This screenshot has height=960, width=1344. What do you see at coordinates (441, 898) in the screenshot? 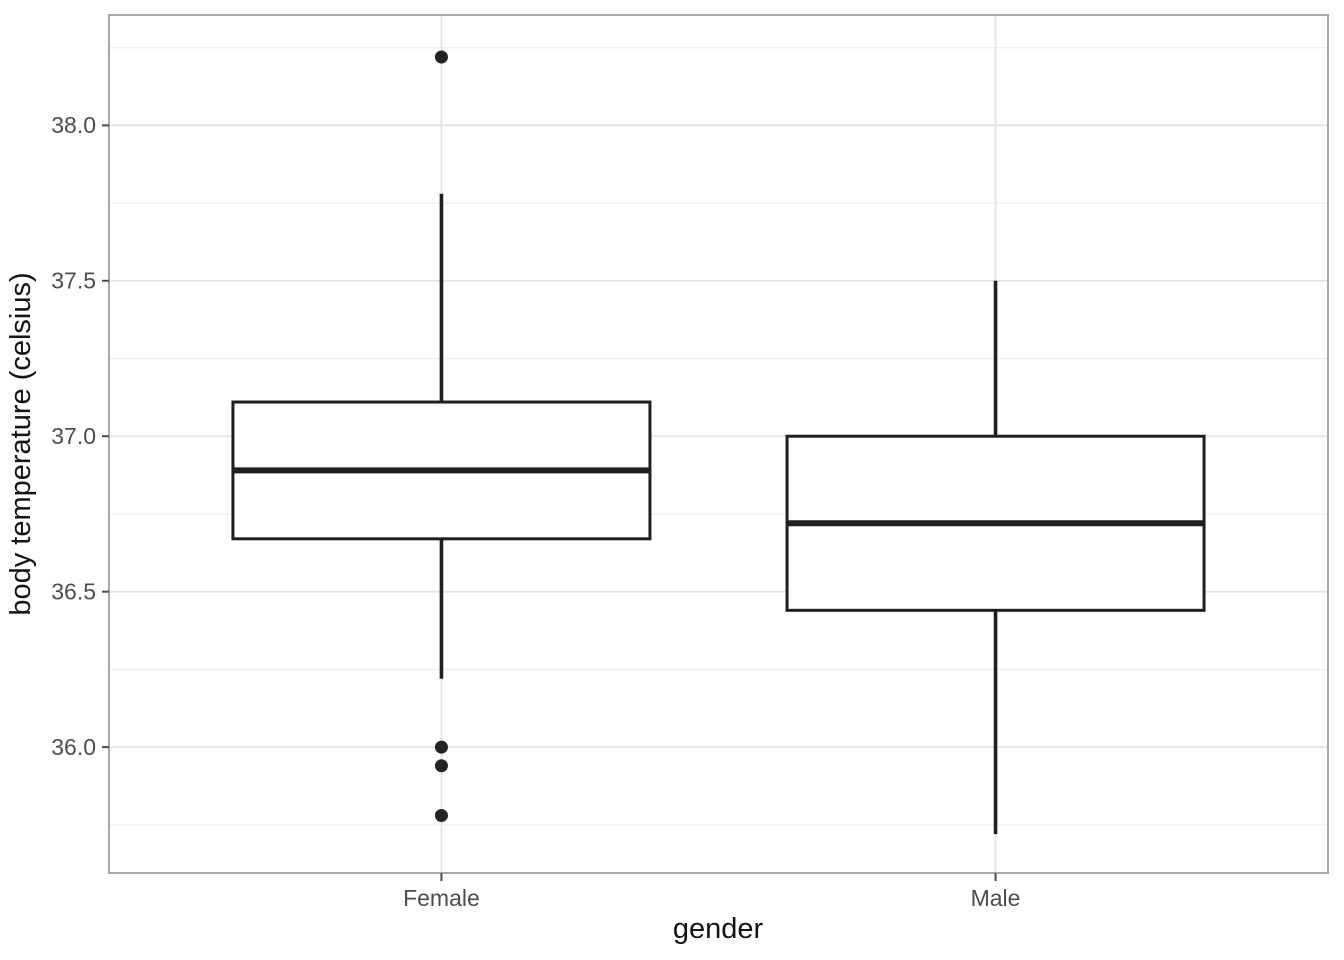
I see `x-tick-label: Female` at bounding box center [441, 898].